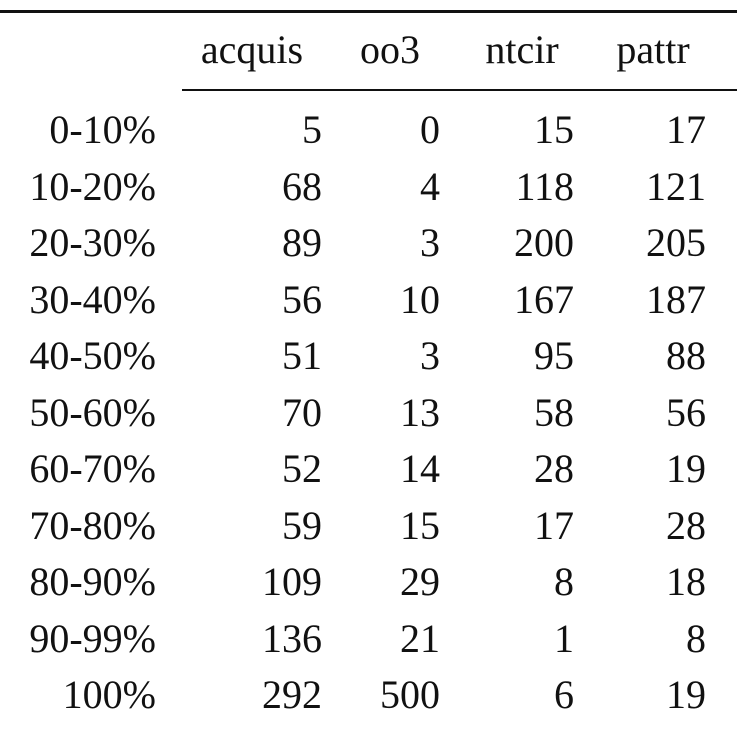 The width and height of the screenshot is (737, 733). Describe the element at coordinates (302, 186) in the screenshot. I see `table-cell: 68` at that location.